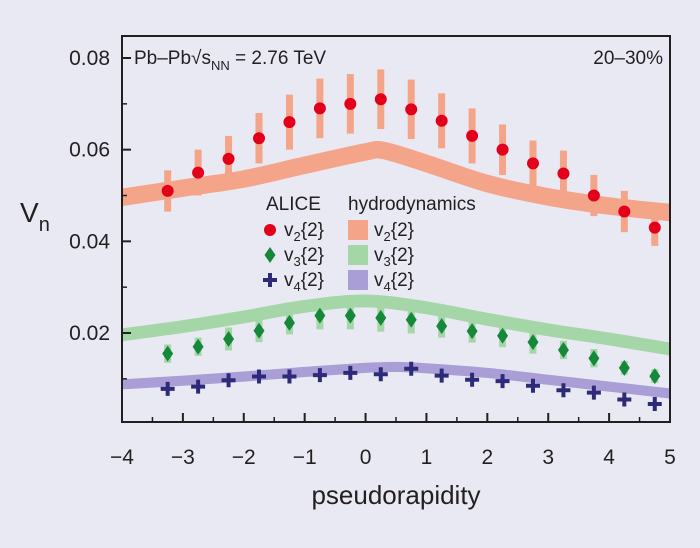  I want to click on y-tick-label: 0.06, so click(89, 150).